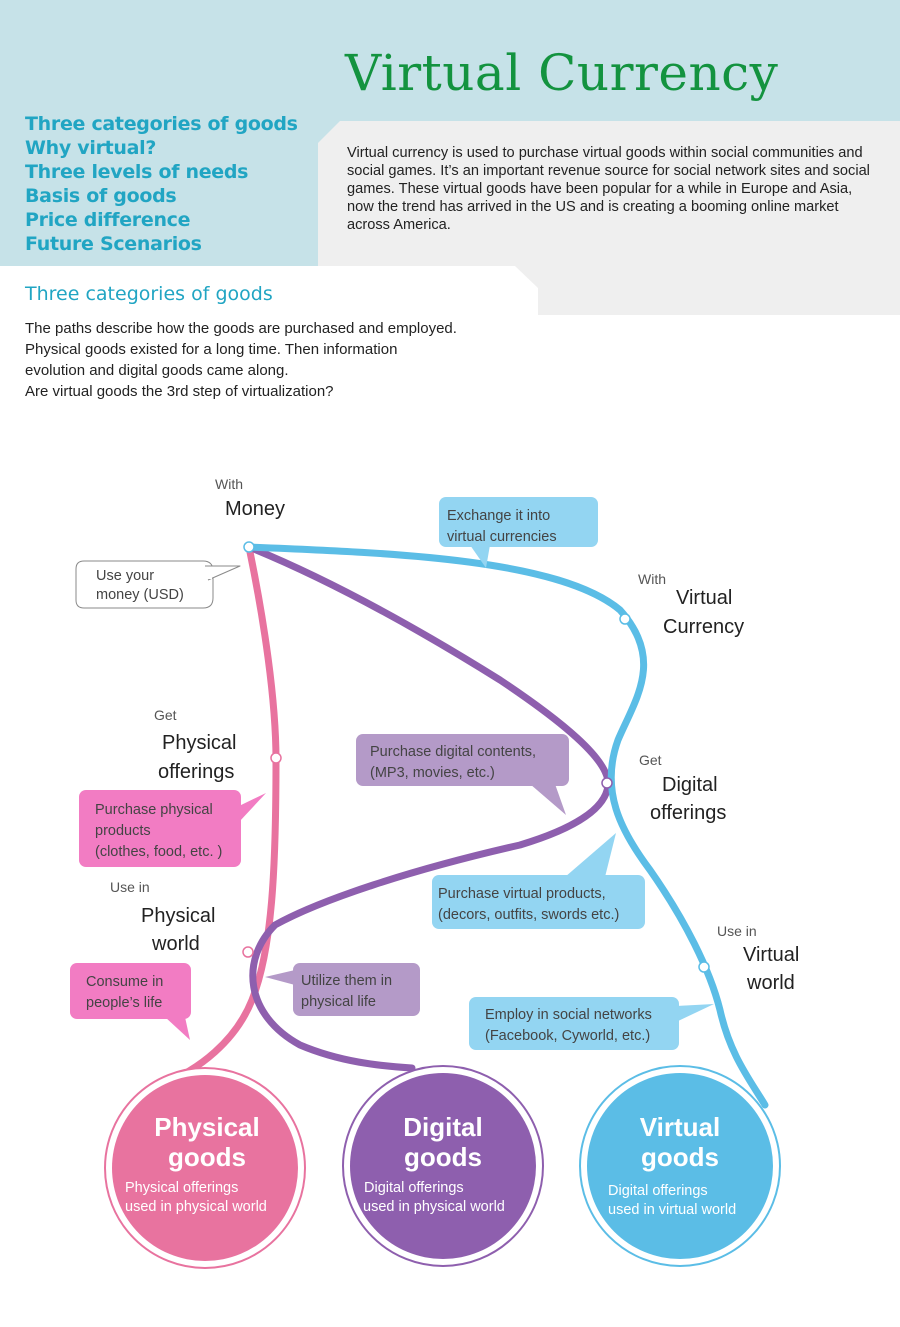  What do you see at coordinates (703, 627) in the screenshot?
I see `label-big: Currency` at bounding box center [703, 627].